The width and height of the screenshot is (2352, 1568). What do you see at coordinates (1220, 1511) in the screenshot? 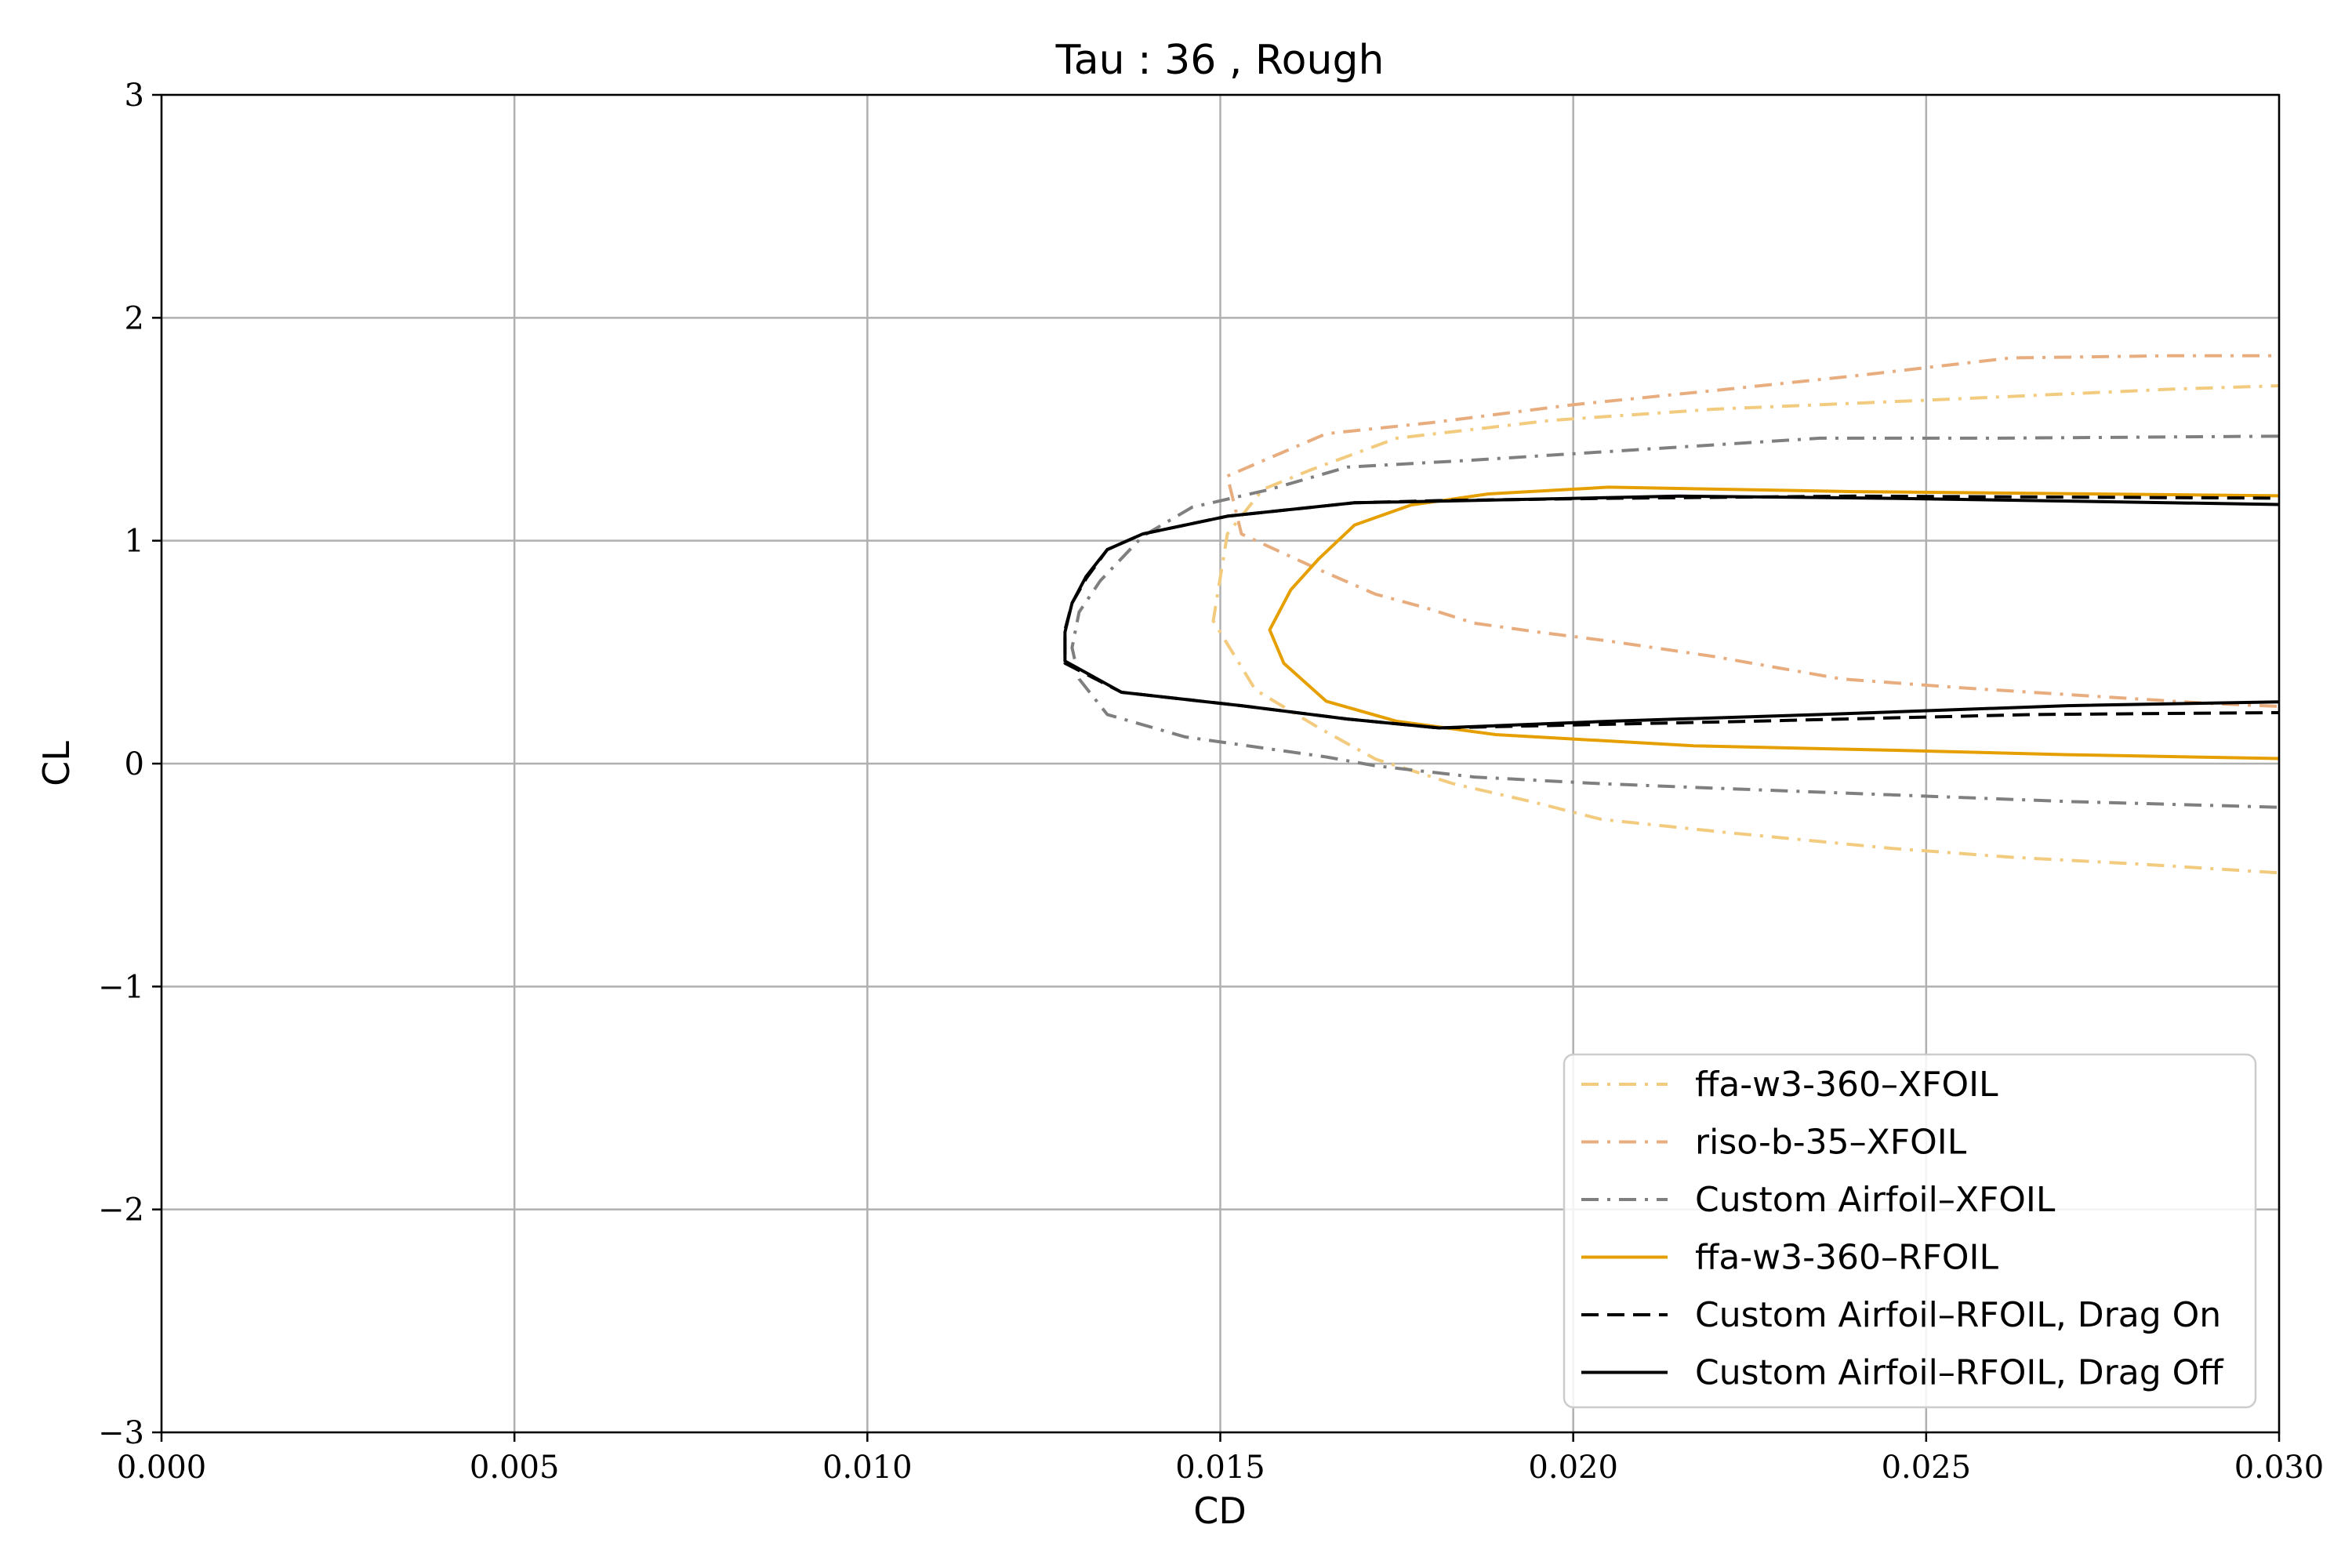
I see `x-axis-label: CD` at bounding box center [1220, 1511].